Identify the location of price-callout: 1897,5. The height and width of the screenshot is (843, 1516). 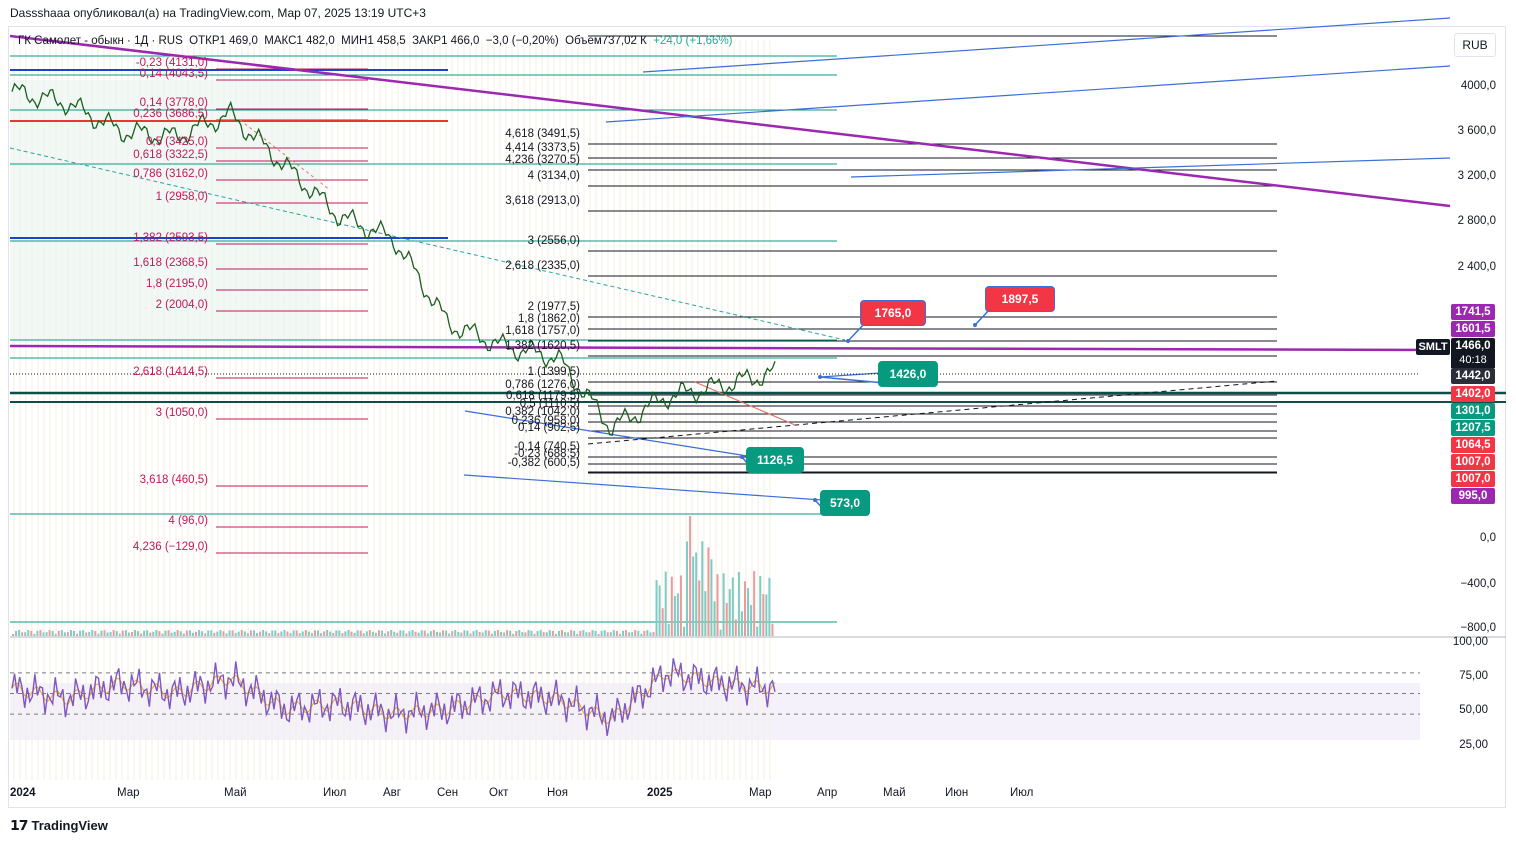
(1020, 299).